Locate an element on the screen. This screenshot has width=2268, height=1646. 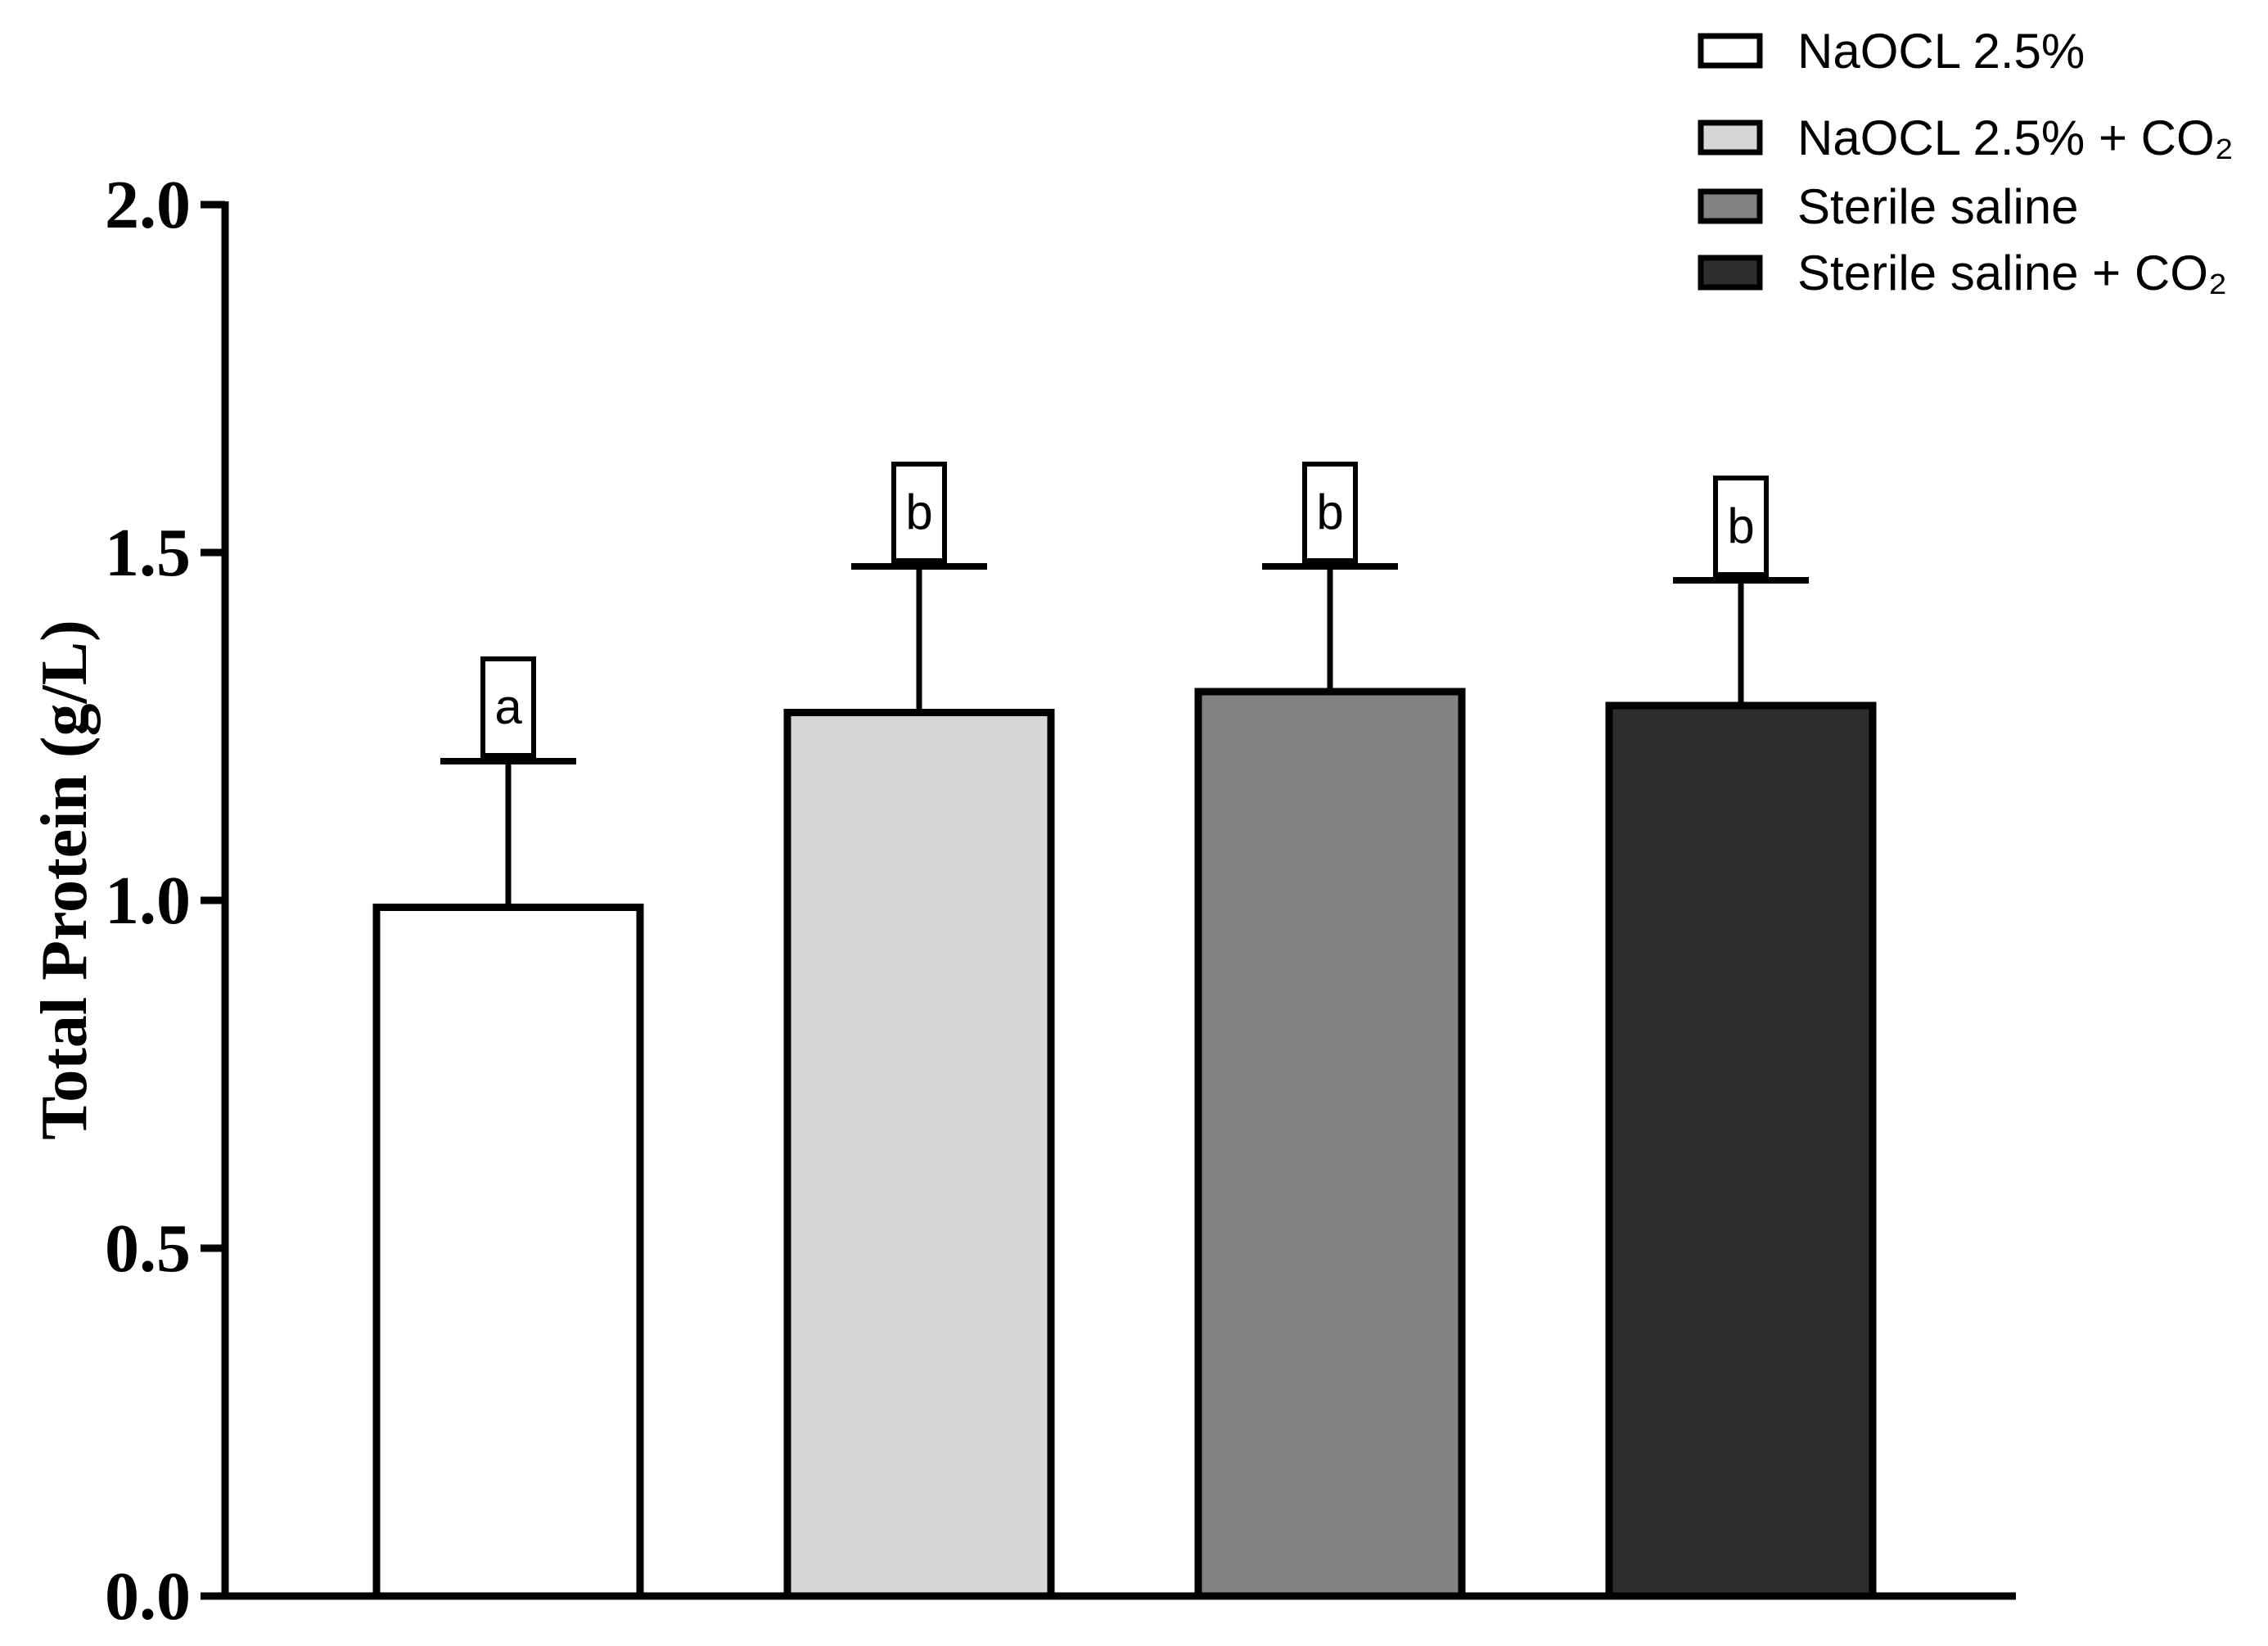
y-axis: 0.0 0.5 1.0 1.5 2.0 is located at coordinates (167, 901).